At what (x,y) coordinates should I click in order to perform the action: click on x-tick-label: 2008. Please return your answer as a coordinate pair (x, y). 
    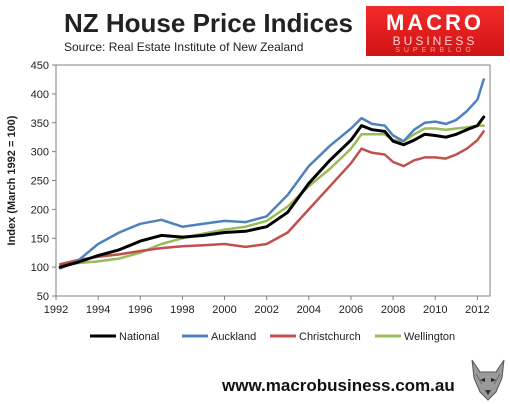
    Looking at the image, I should click on (393, 310).